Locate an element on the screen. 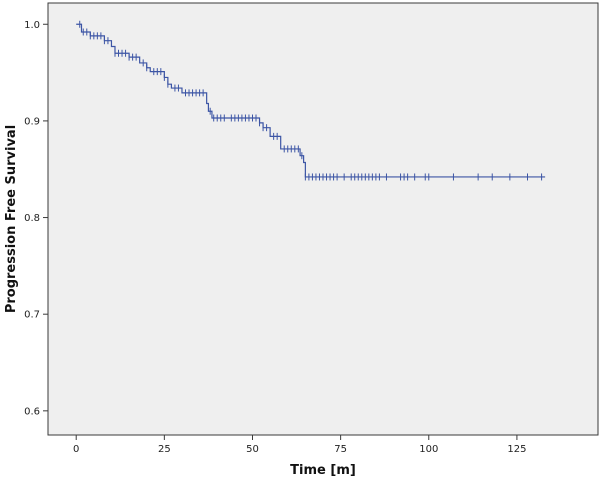  x-tick-label: 50 is located at coordinates (252, 449).